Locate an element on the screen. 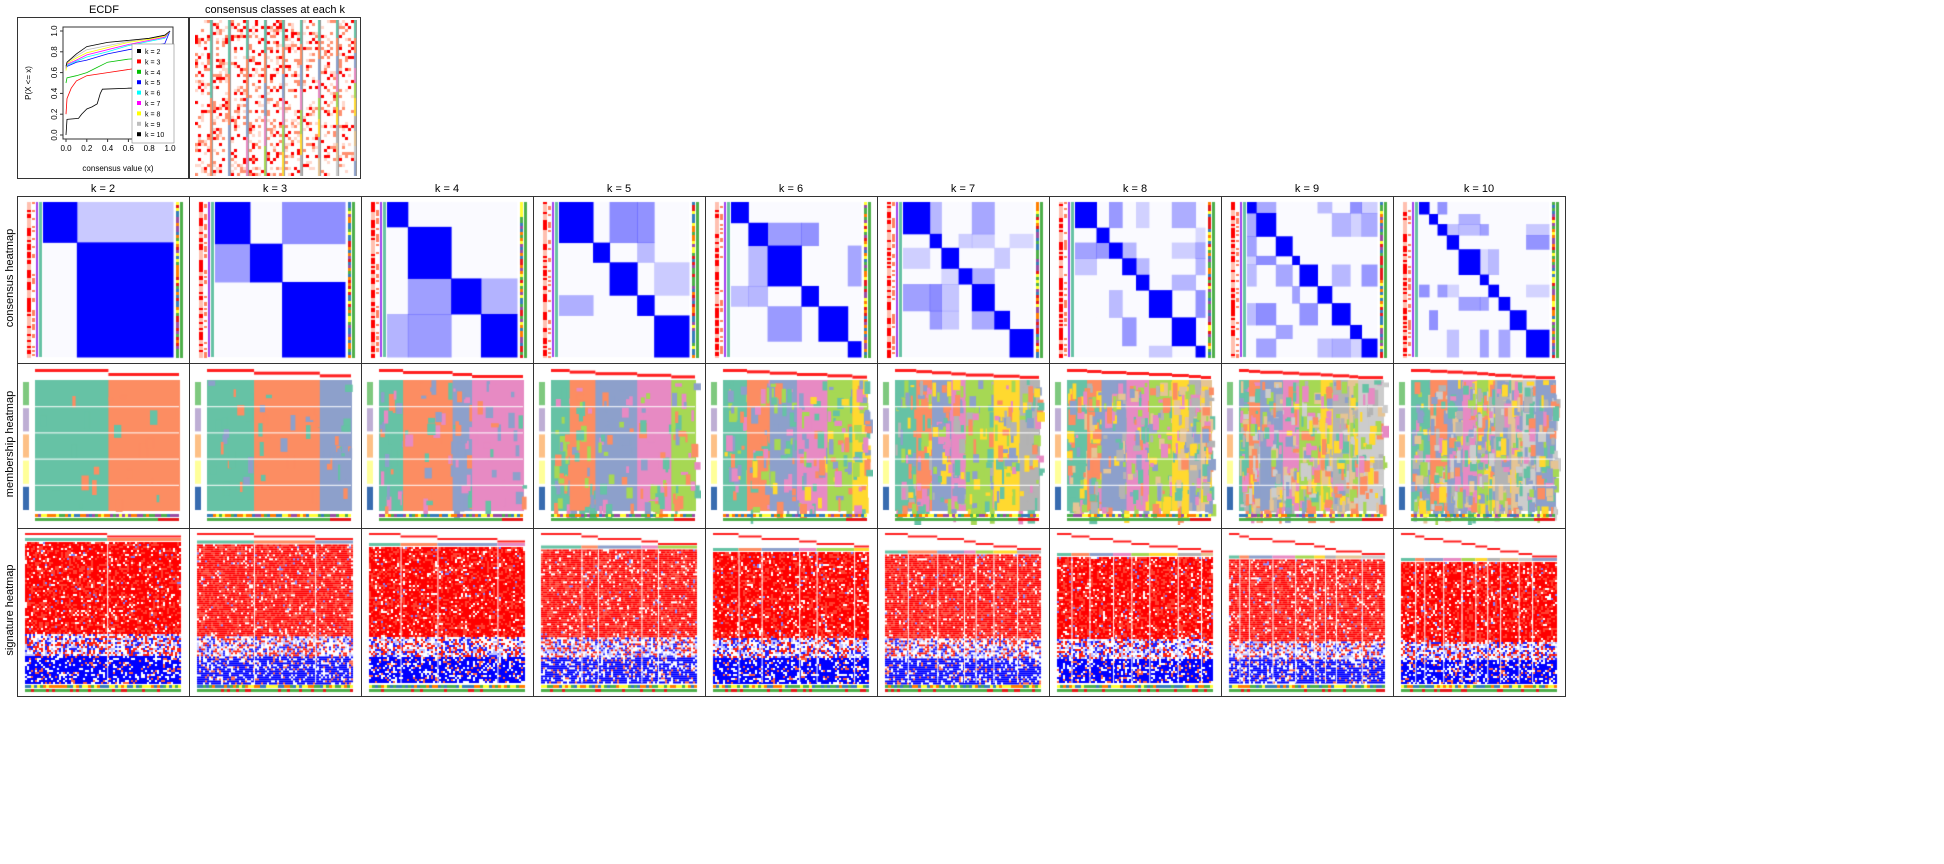 Image resolution: width=1944 pixels, height=864 pixels. ecdf-line-k10 is located at coordinates (118, 48).